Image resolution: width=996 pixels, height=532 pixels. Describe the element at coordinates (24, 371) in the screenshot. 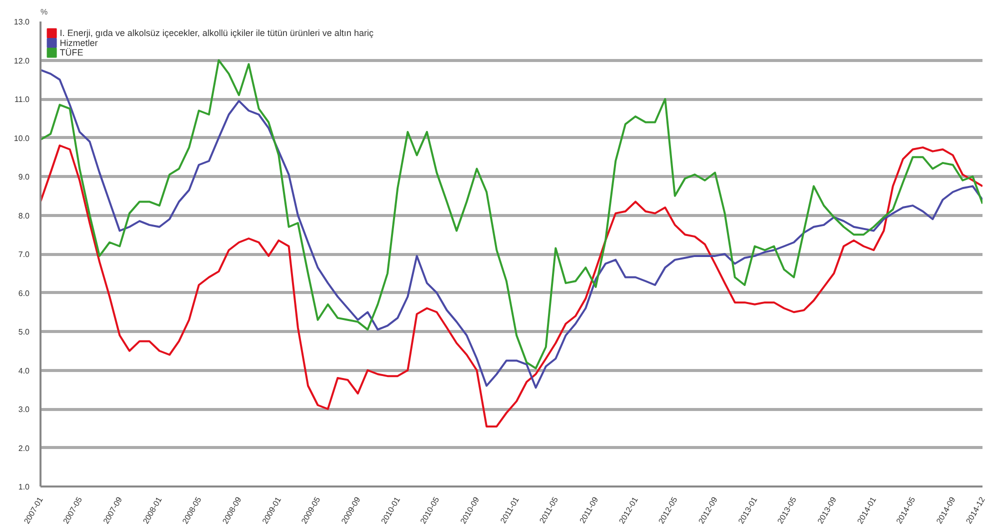

I see `y-tick-label: 4.0` at that location.